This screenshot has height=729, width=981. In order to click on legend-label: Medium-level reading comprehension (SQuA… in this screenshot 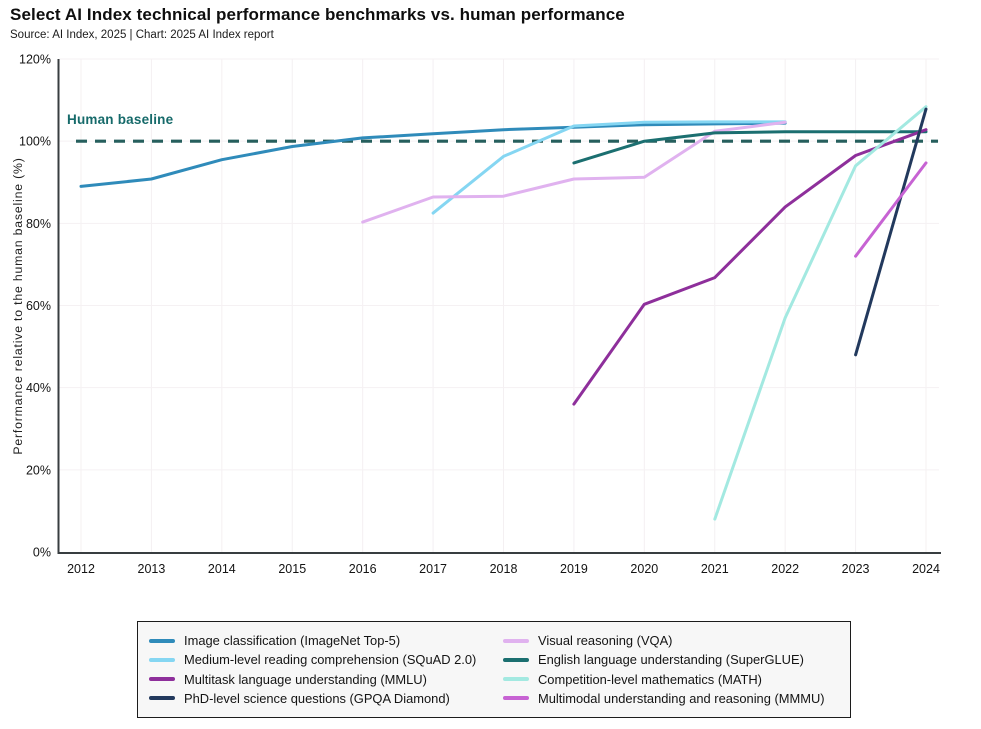, I will do `click(330, 660)`.